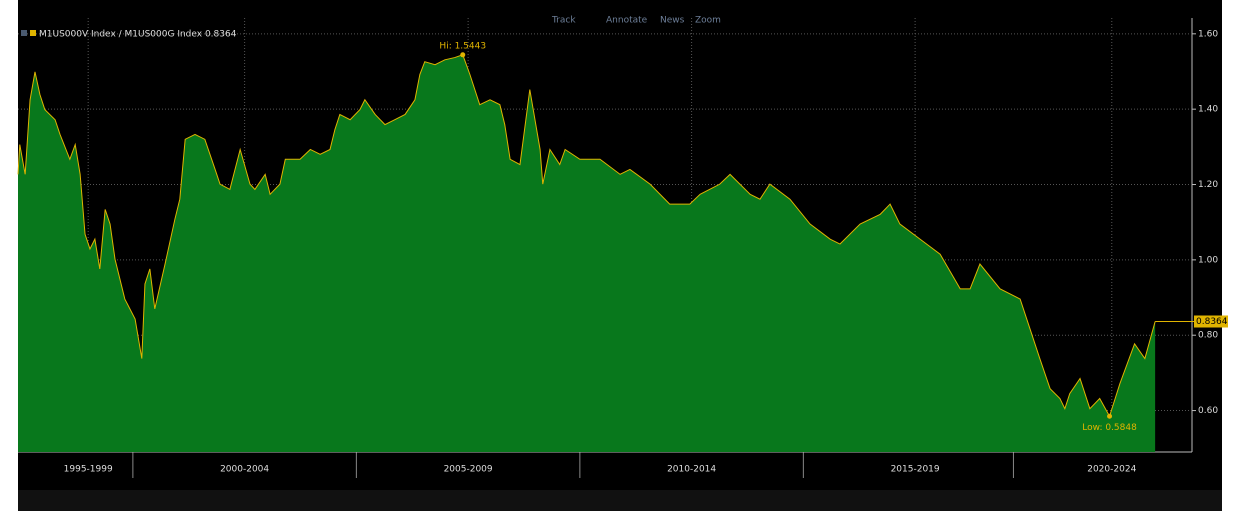 The height and width of the screenshot is (515, 1247). Describe the element at coordinates (627, 21) in the screenshot. I see `toolbar-item: Annotate` at that location.